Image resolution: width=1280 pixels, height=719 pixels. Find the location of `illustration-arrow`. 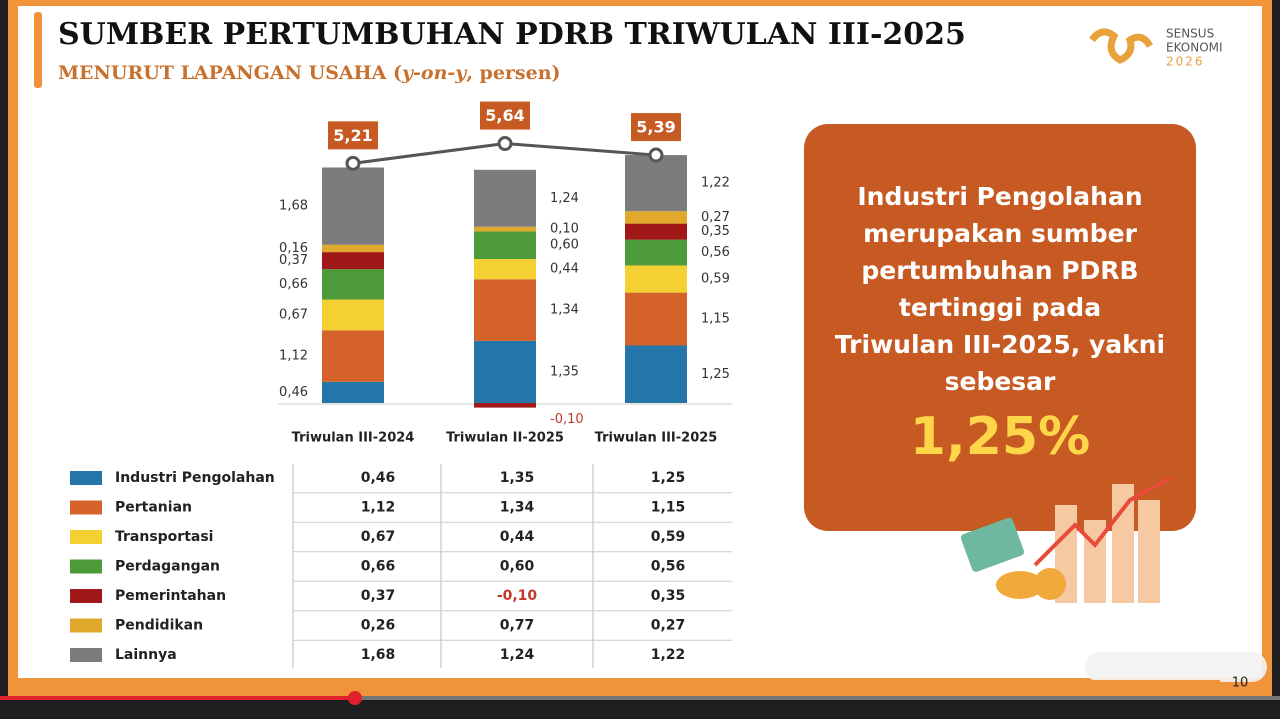

illustration-arrow is located at coordinates (1102, 521).